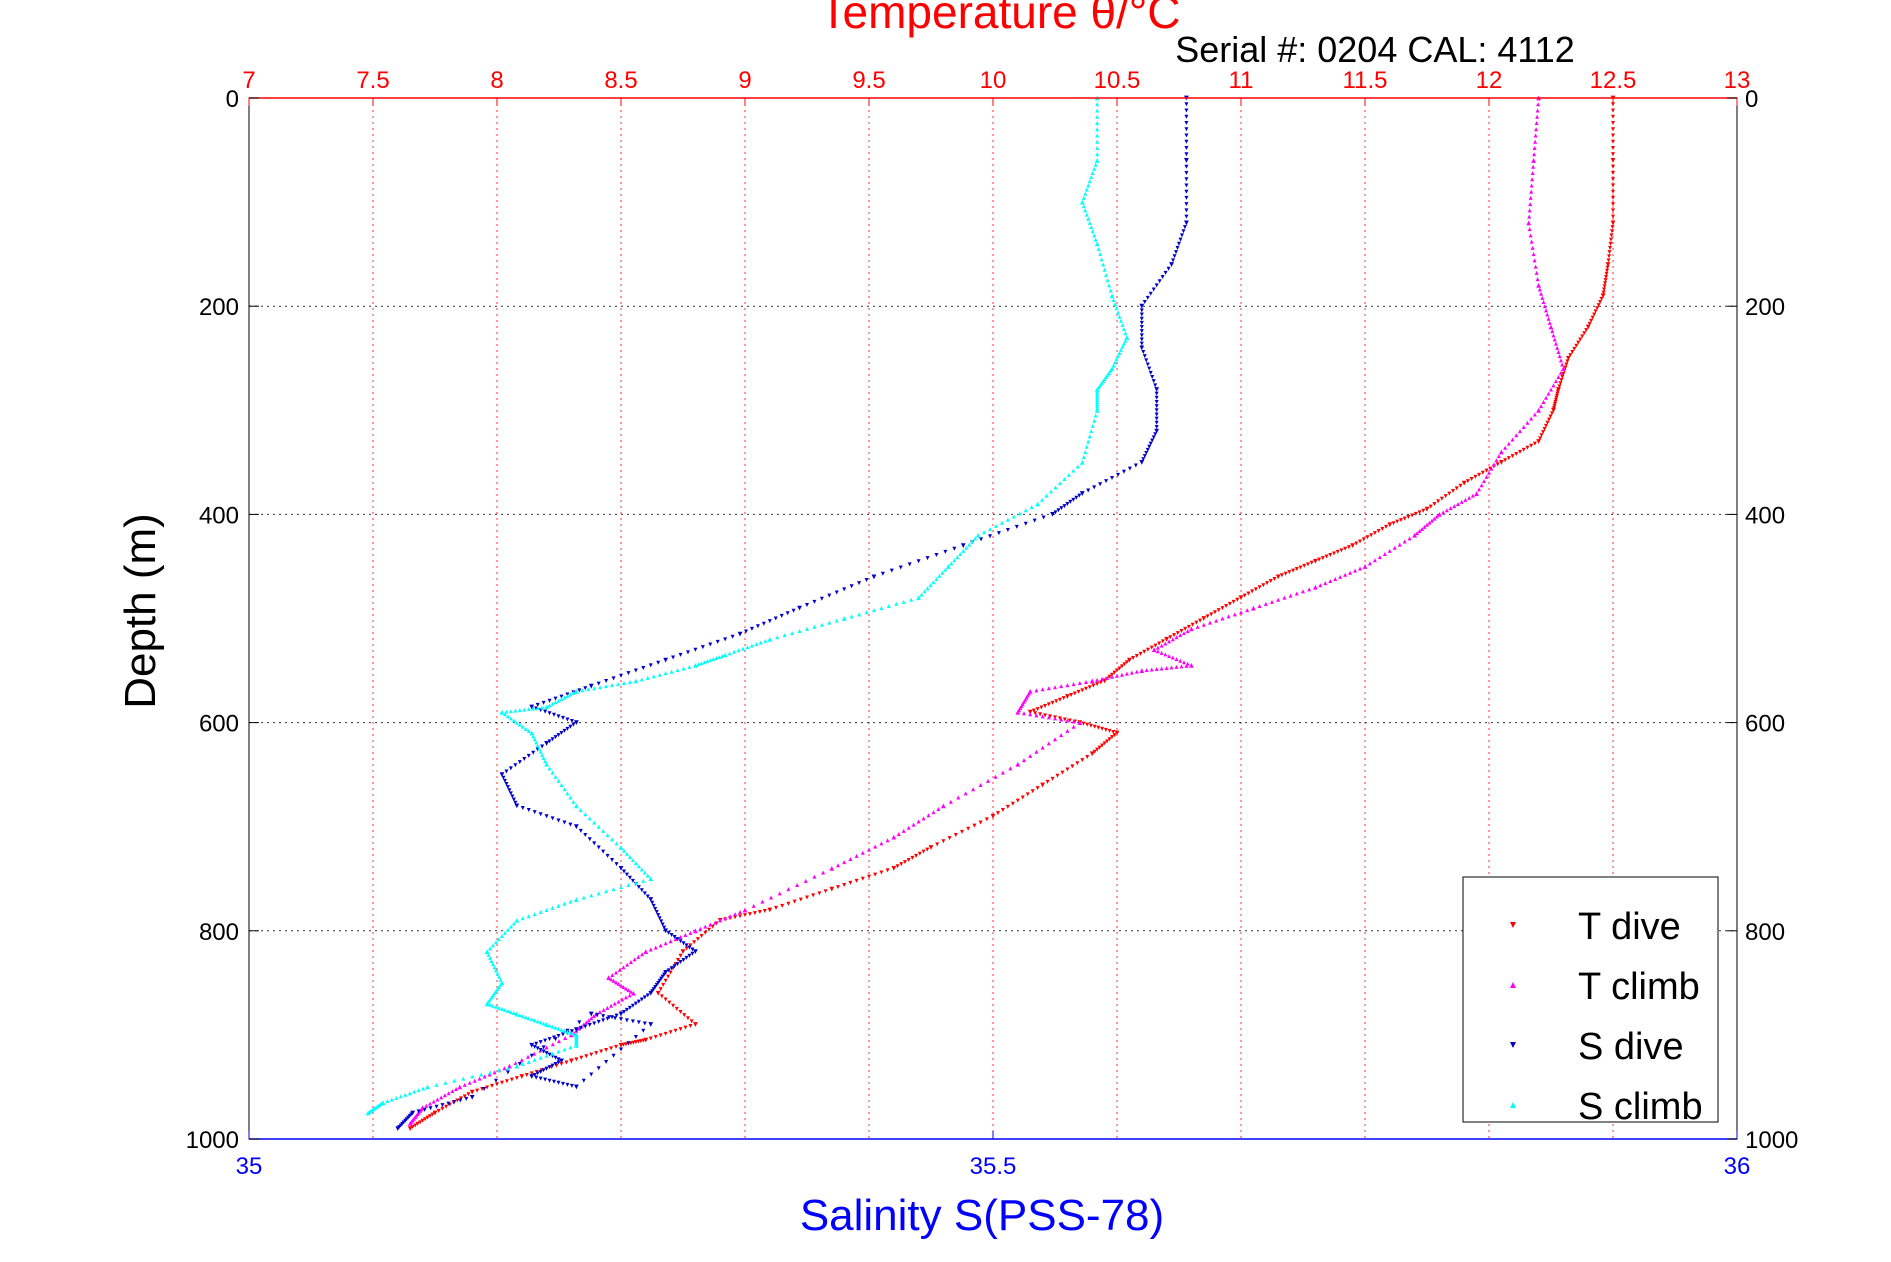 Image resolution: width=1891 pixels, height=1262 pixels. Describe the element at coordinates (1629, 927) in the screenshot. I see `legend-label: T dive` at that location.